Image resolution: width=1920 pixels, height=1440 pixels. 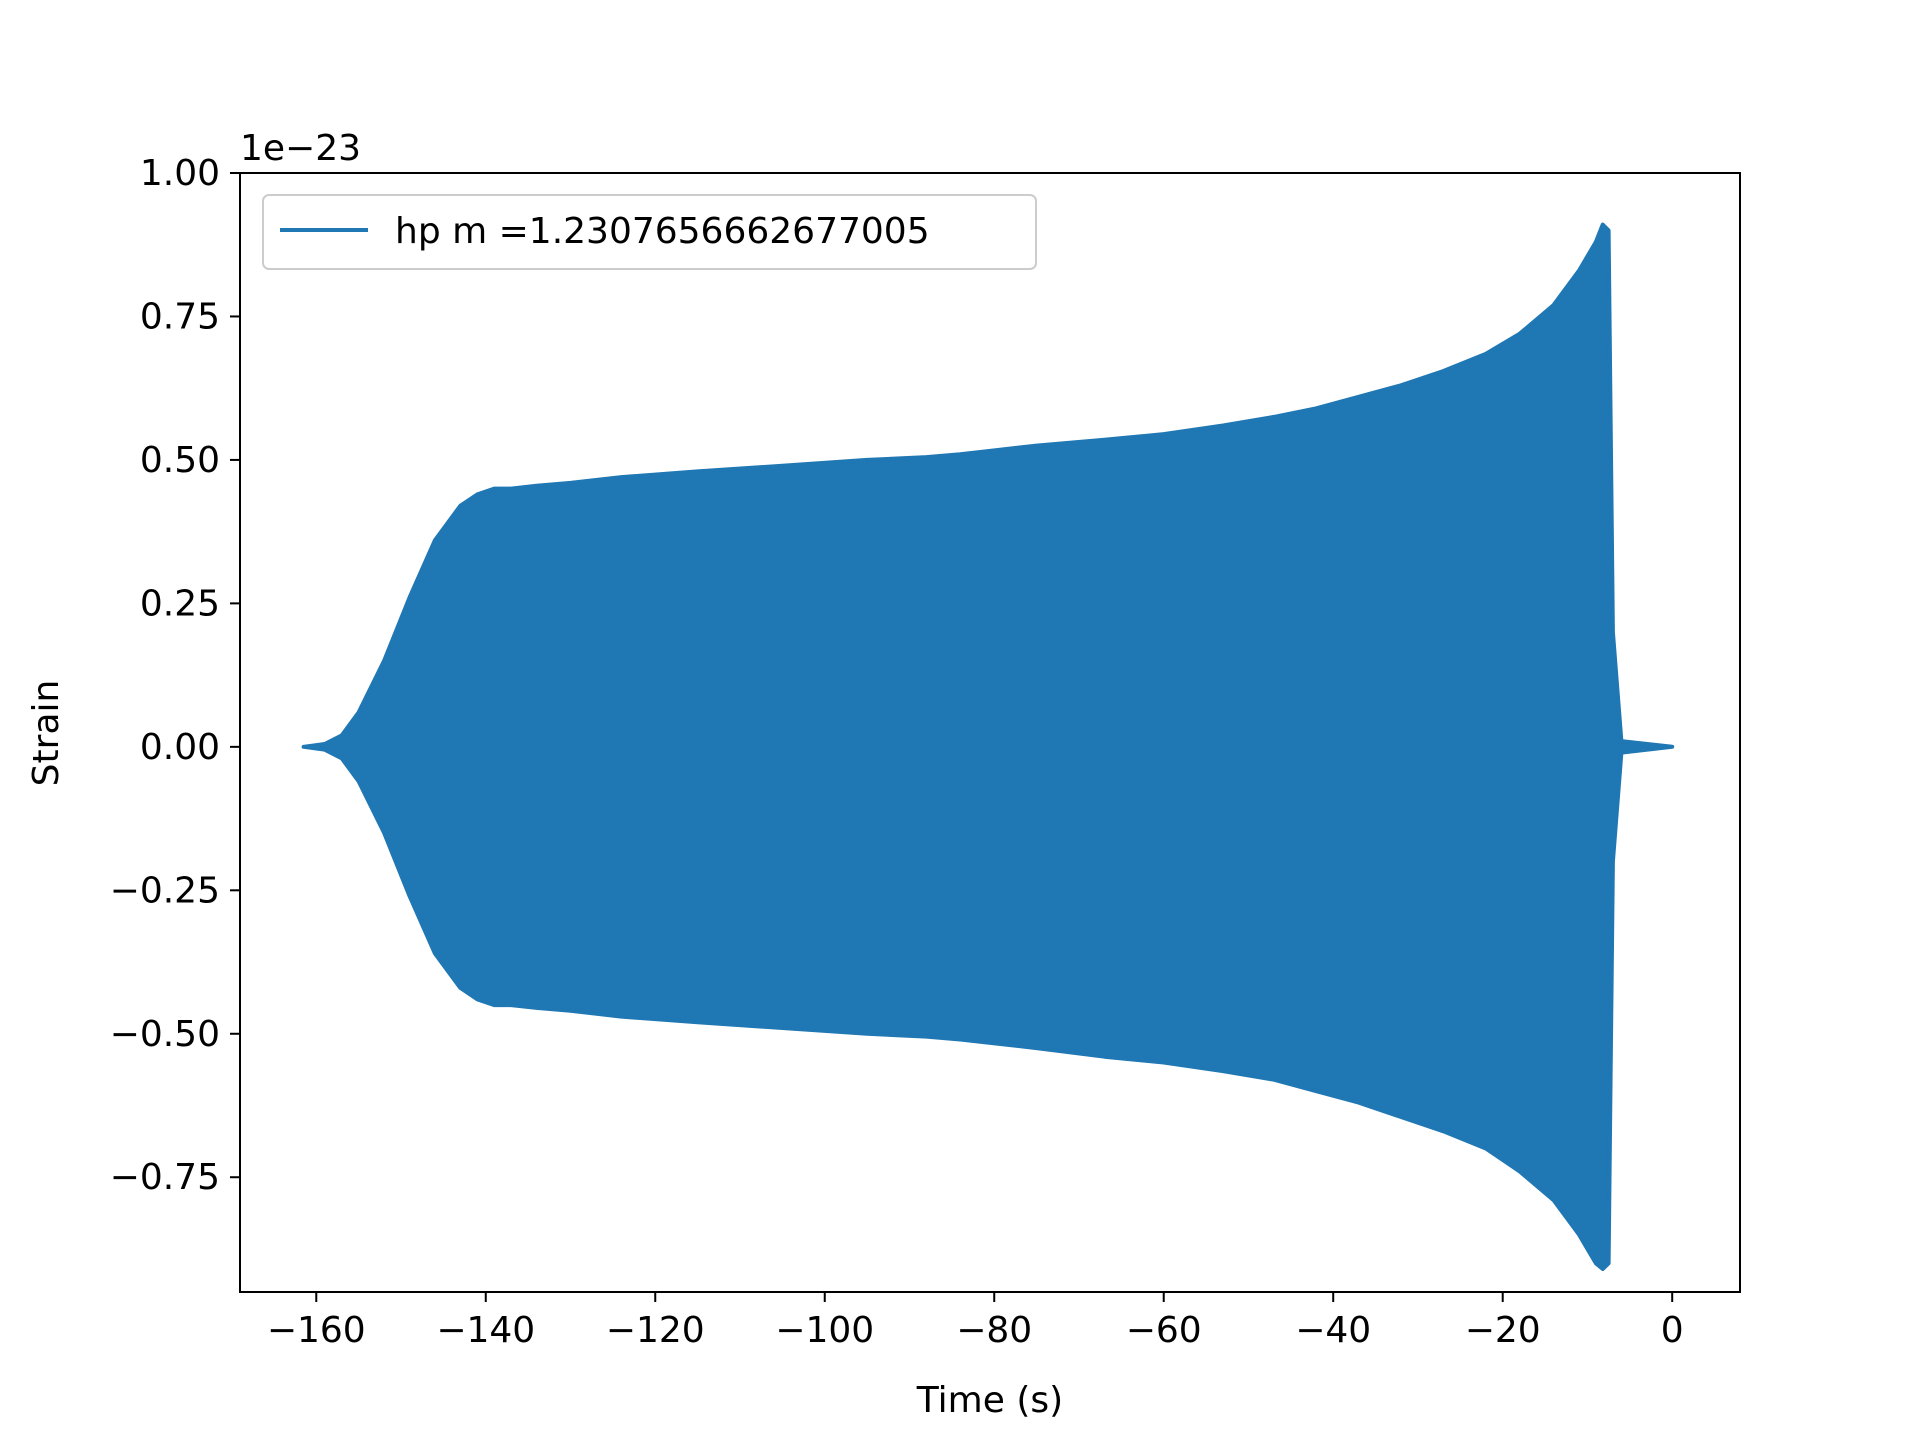 What do you see at coordinates (1672, 1330) in the screenshot?
I see `x-tick-label: 0` at bounding box center [1672, 1330].